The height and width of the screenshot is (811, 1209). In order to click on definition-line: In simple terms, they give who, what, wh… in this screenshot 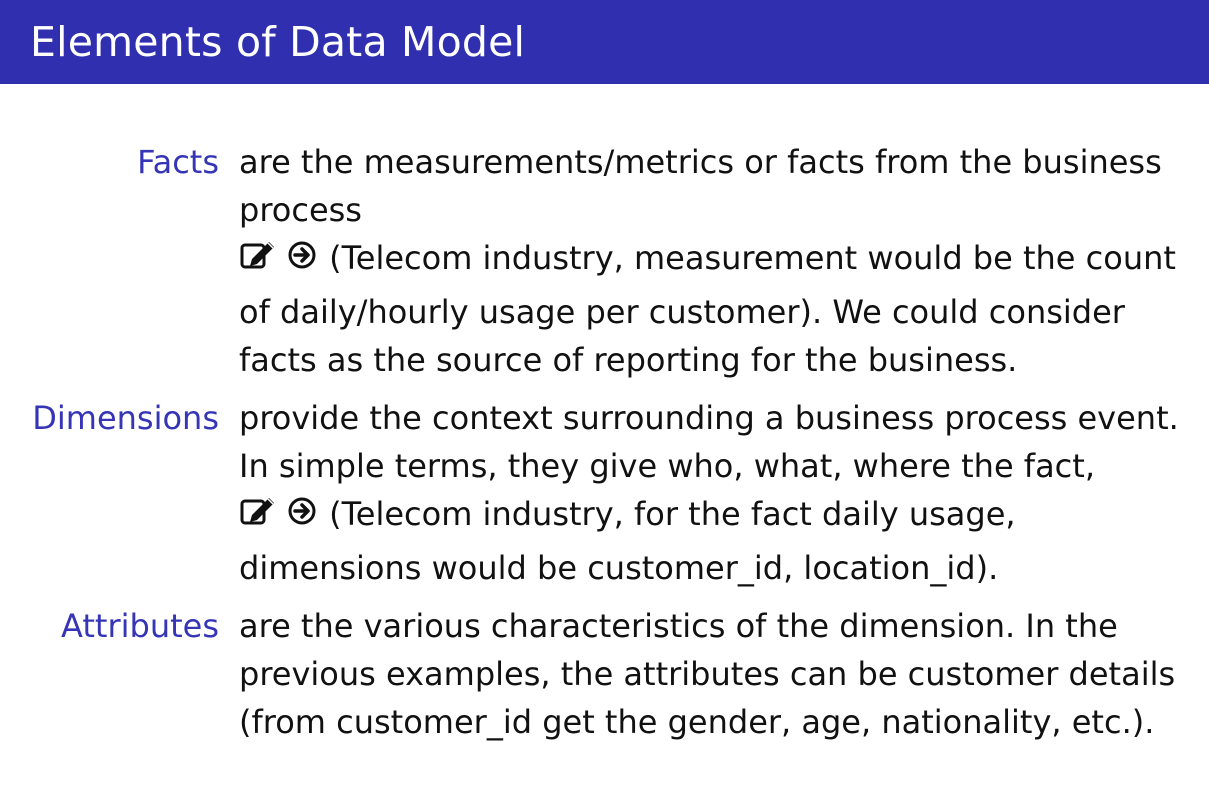, I will do `click(667, 466)`.